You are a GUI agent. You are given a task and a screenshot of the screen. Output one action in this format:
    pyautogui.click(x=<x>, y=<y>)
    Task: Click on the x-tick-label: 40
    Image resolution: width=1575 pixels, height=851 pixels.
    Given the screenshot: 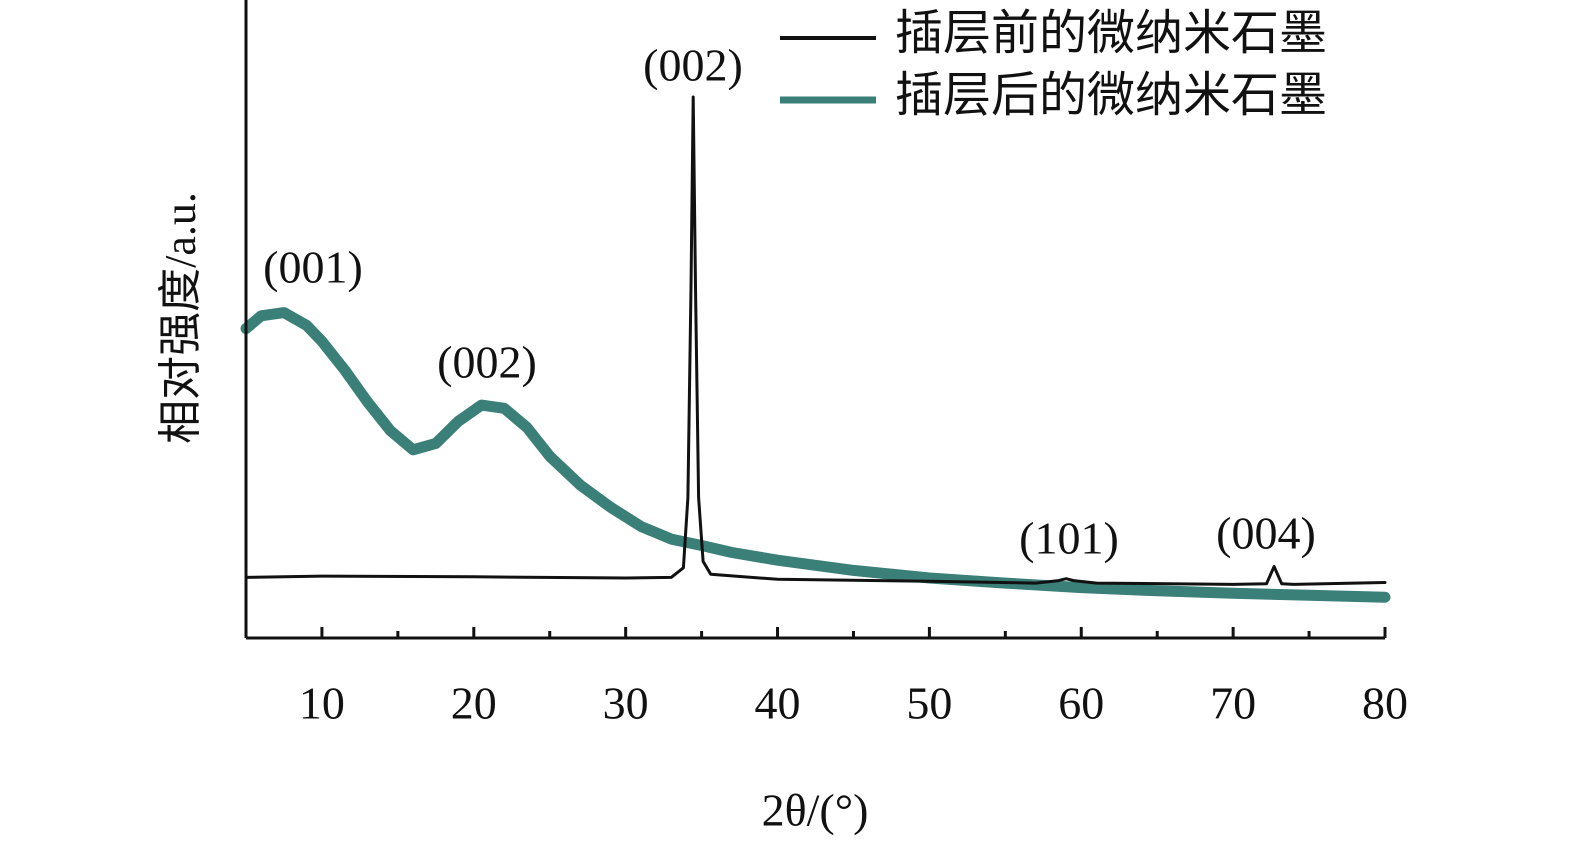 What is the action you would take?
    pyautogui.click(x=778, y=703)
    